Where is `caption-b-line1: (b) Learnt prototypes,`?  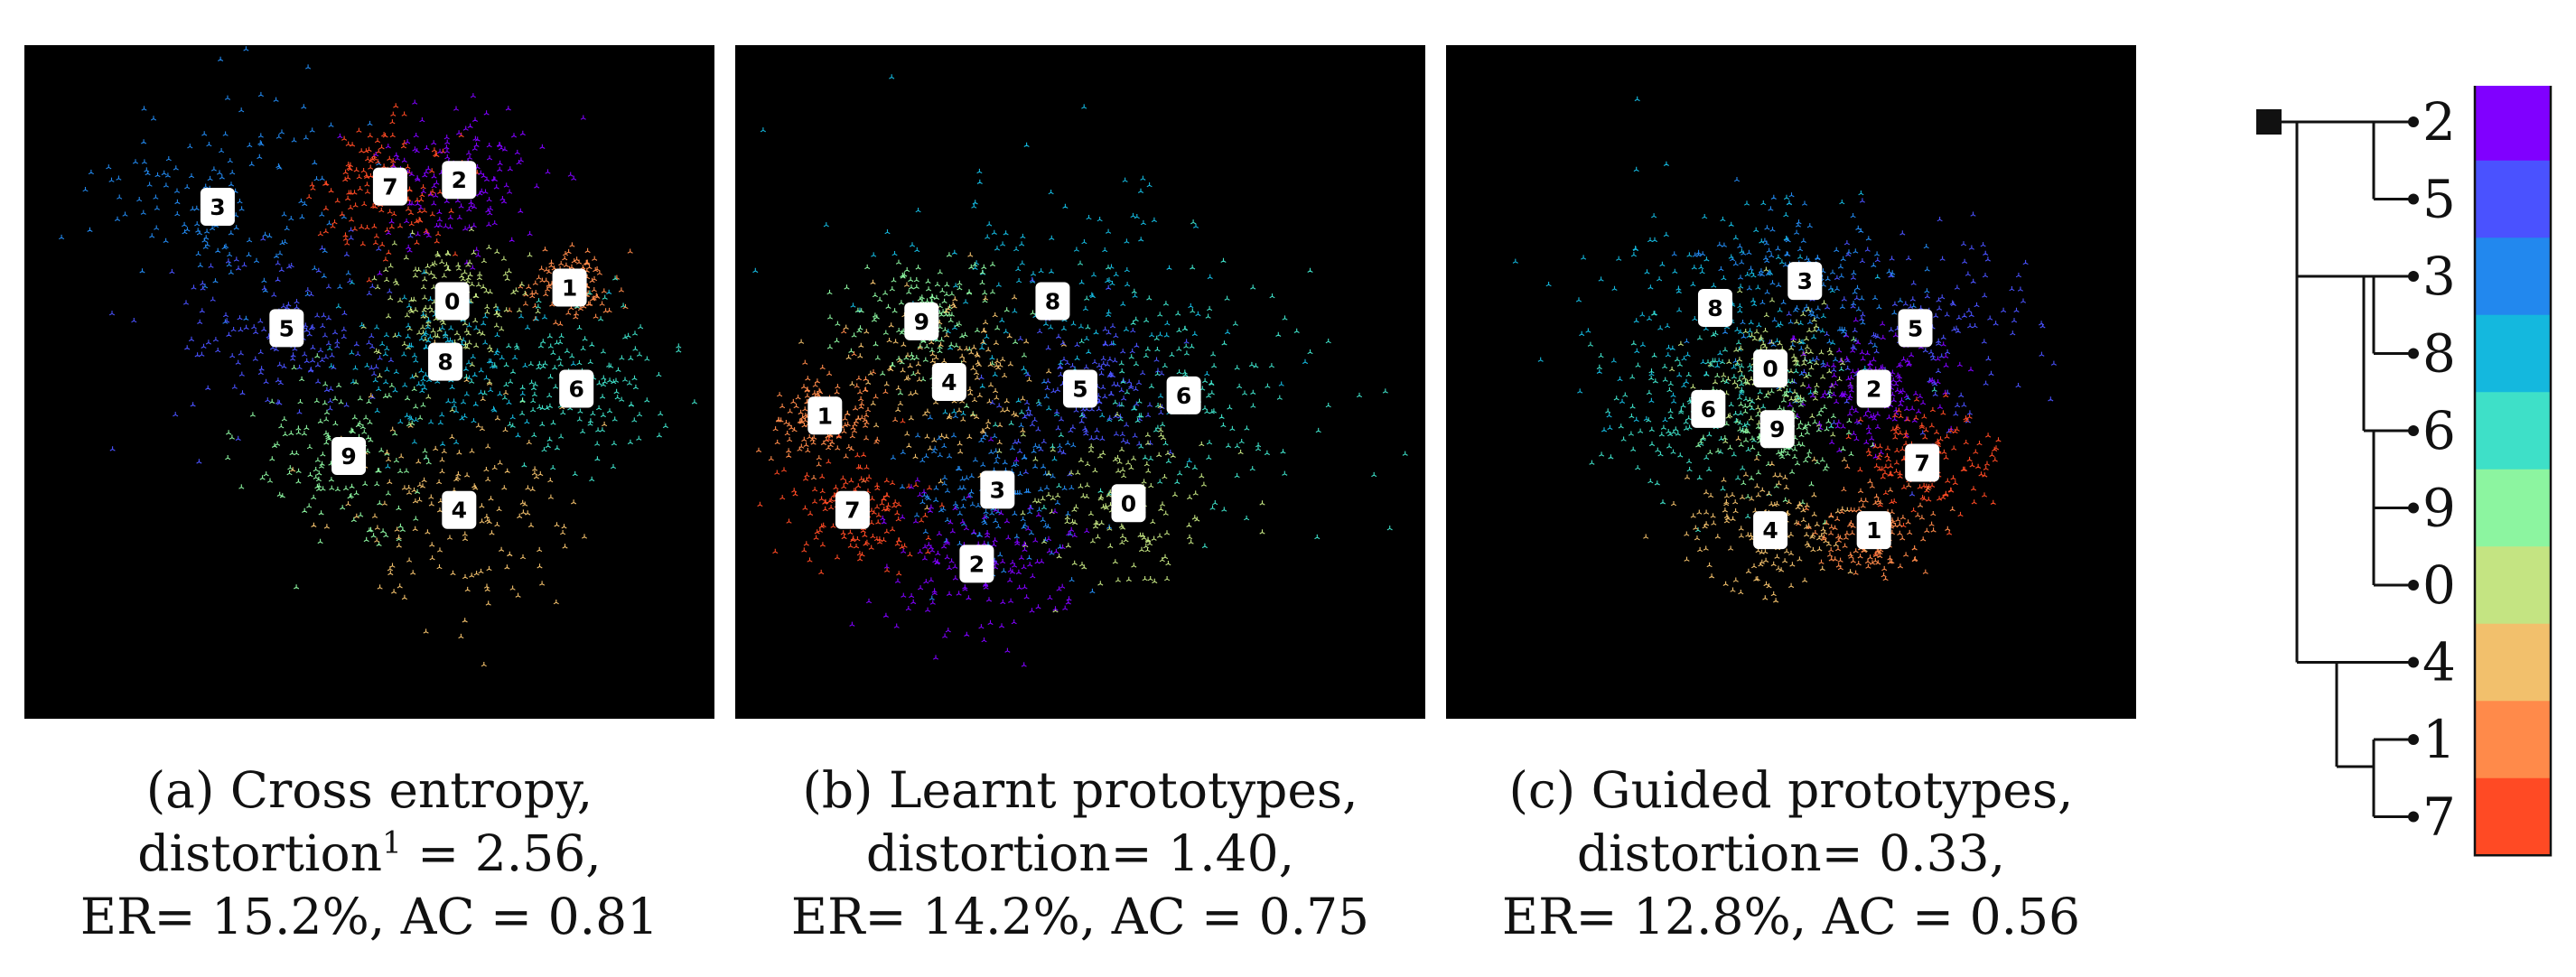 caption-b-line1: (b) Learnt prototypes, is located at coordinates (1080, 790).